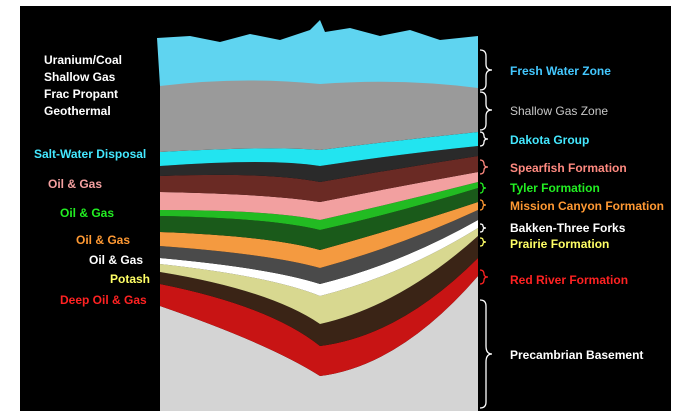 This screenshot has width=673, height=417. I want to click on layer-green-interval, so click(319, 219).